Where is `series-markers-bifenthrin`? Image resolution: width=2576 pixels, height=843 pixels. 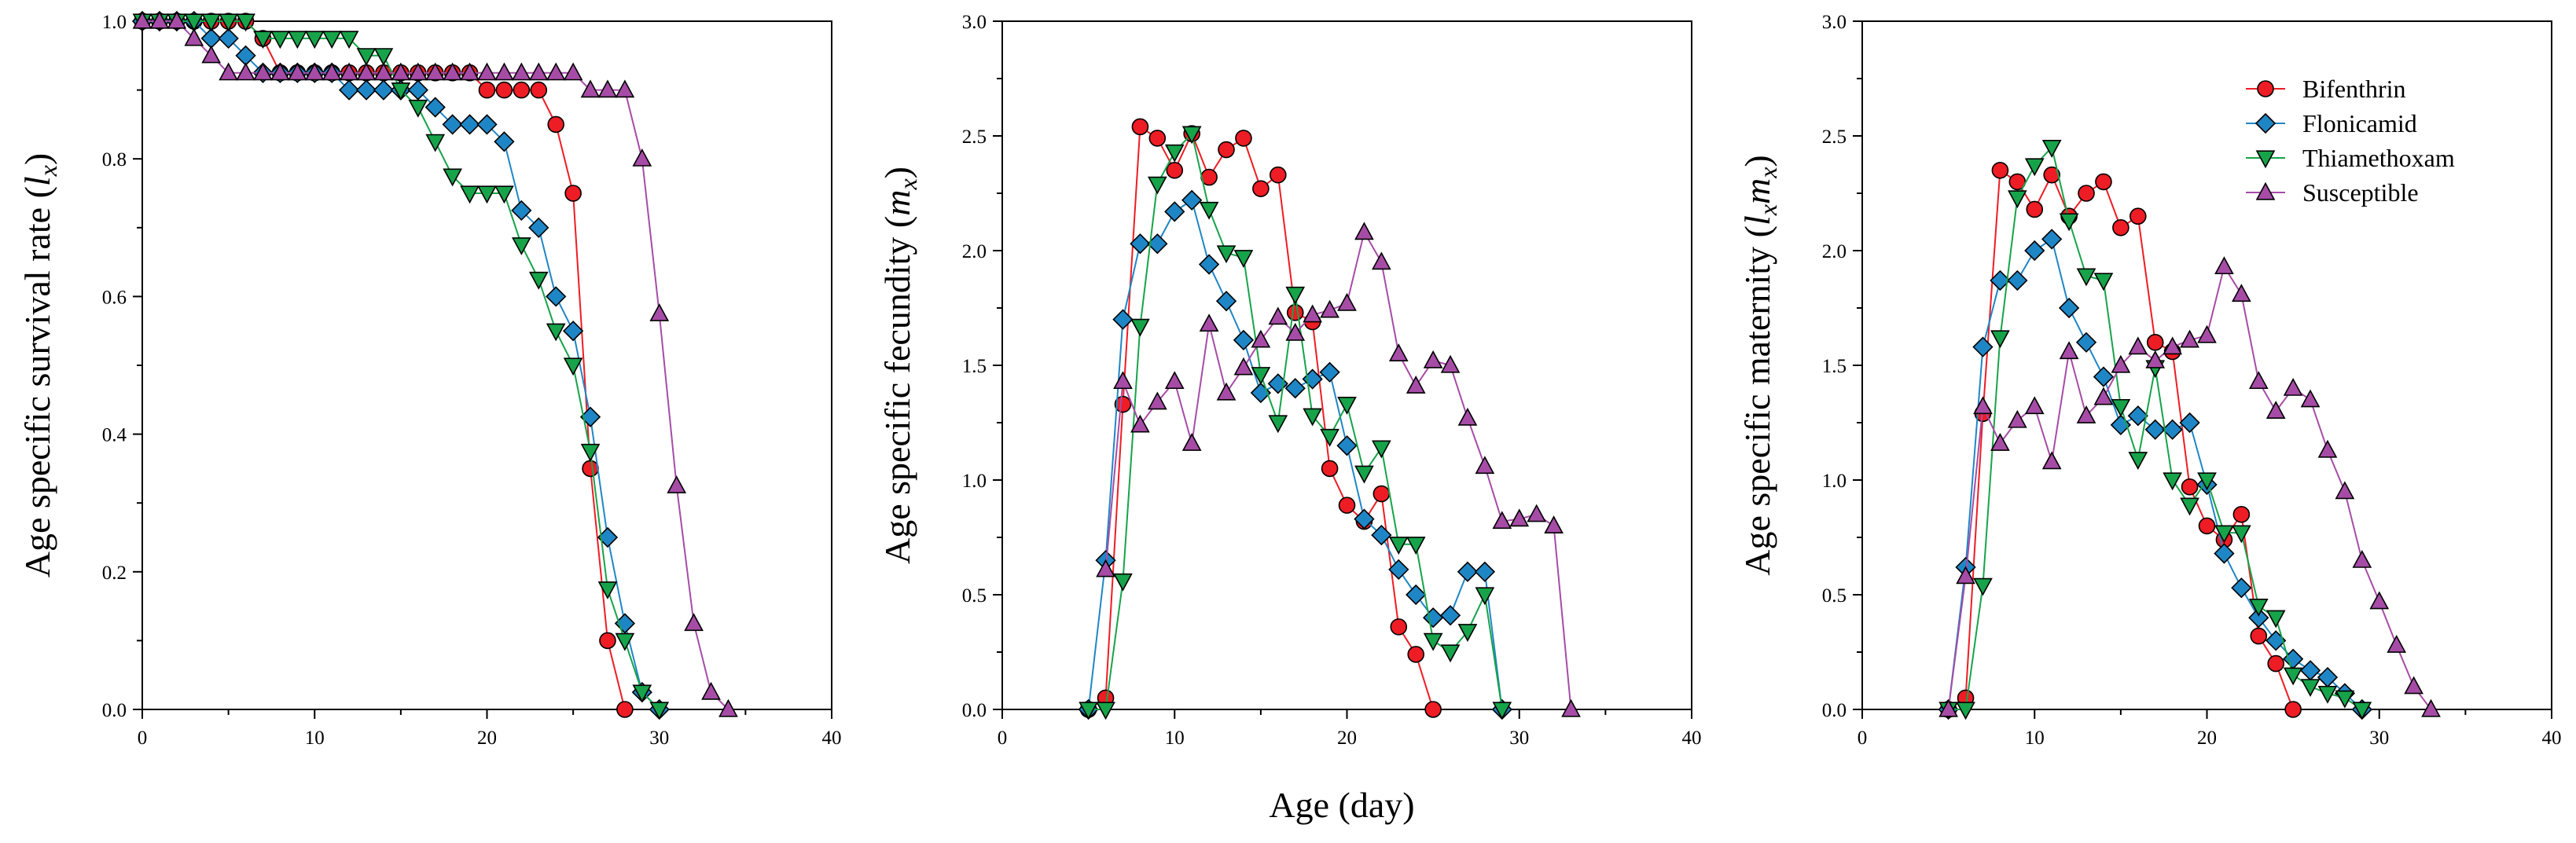
series-markers-bifenthrin is located at coordinates (1260, 418).